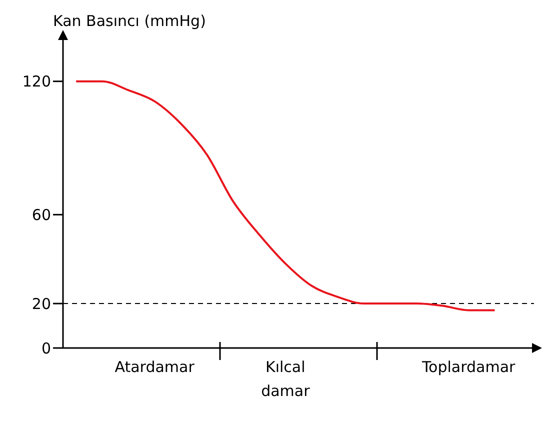 The width and height of the screenshot is (557, 425). What do you see at coordinates (129, 21) in the screenshot?
I see `y-axis-title: Kan Basıncı (mmHg)` at bounding box center [129, 21].